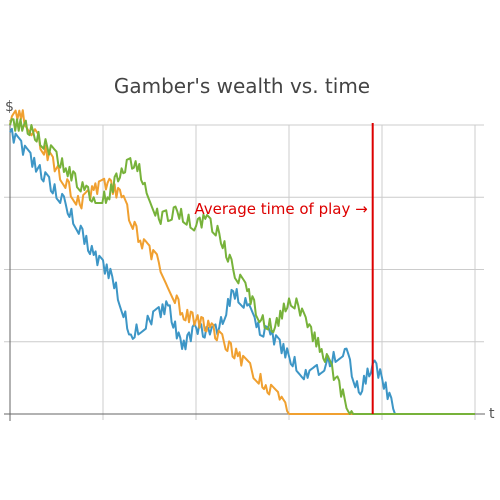 This screenshot has height=500, width=500. What do you see at coordinates (280, 209) in the screenshot?
I see `average-time-annotation: Average time of play →` at bounding box center [280, 209].